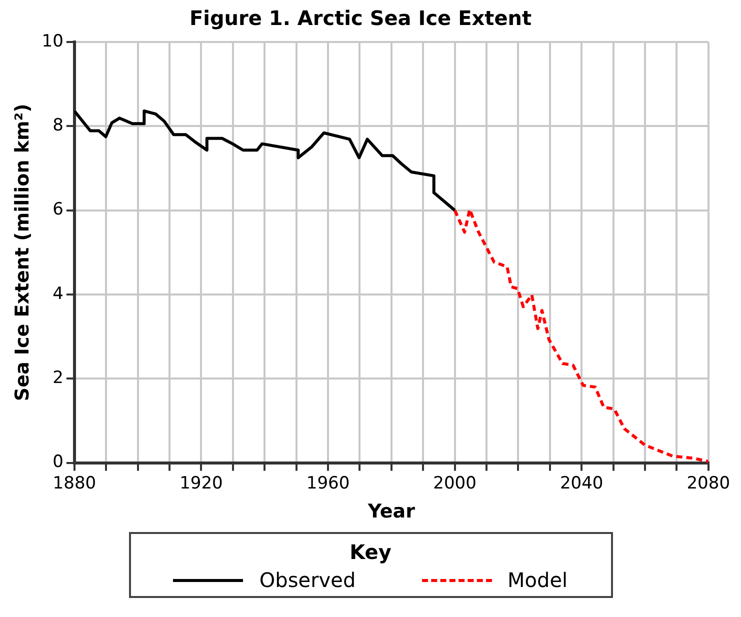  I want to click on x-tick-label: 2080, so click(708, 483).